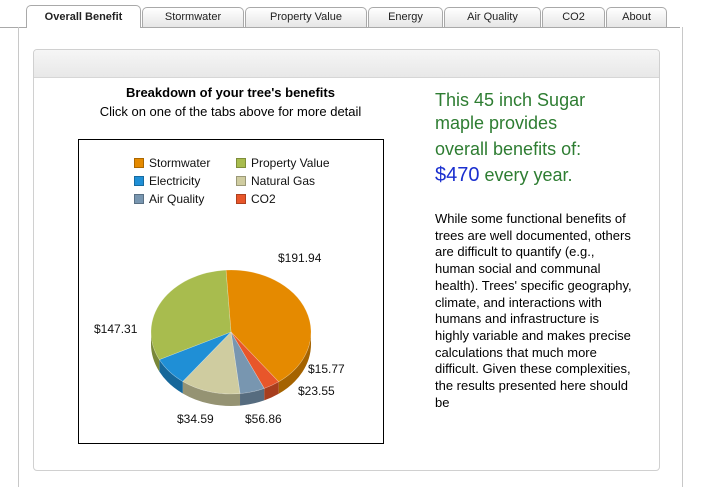  Describe the element at coordinates (171, 376) in the screenshot. I see `pie-side-electricity` at that location.